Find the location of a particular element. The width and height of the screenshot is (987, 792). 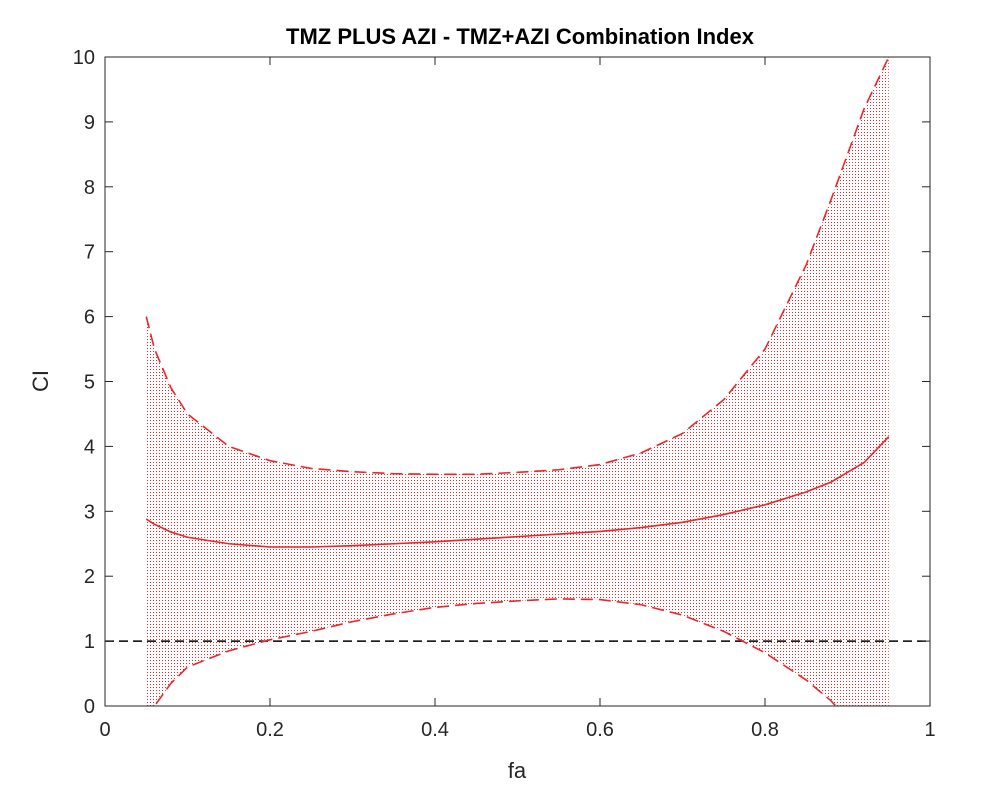

x-tick-label: 0.8 is located at coordinates (765, 730).